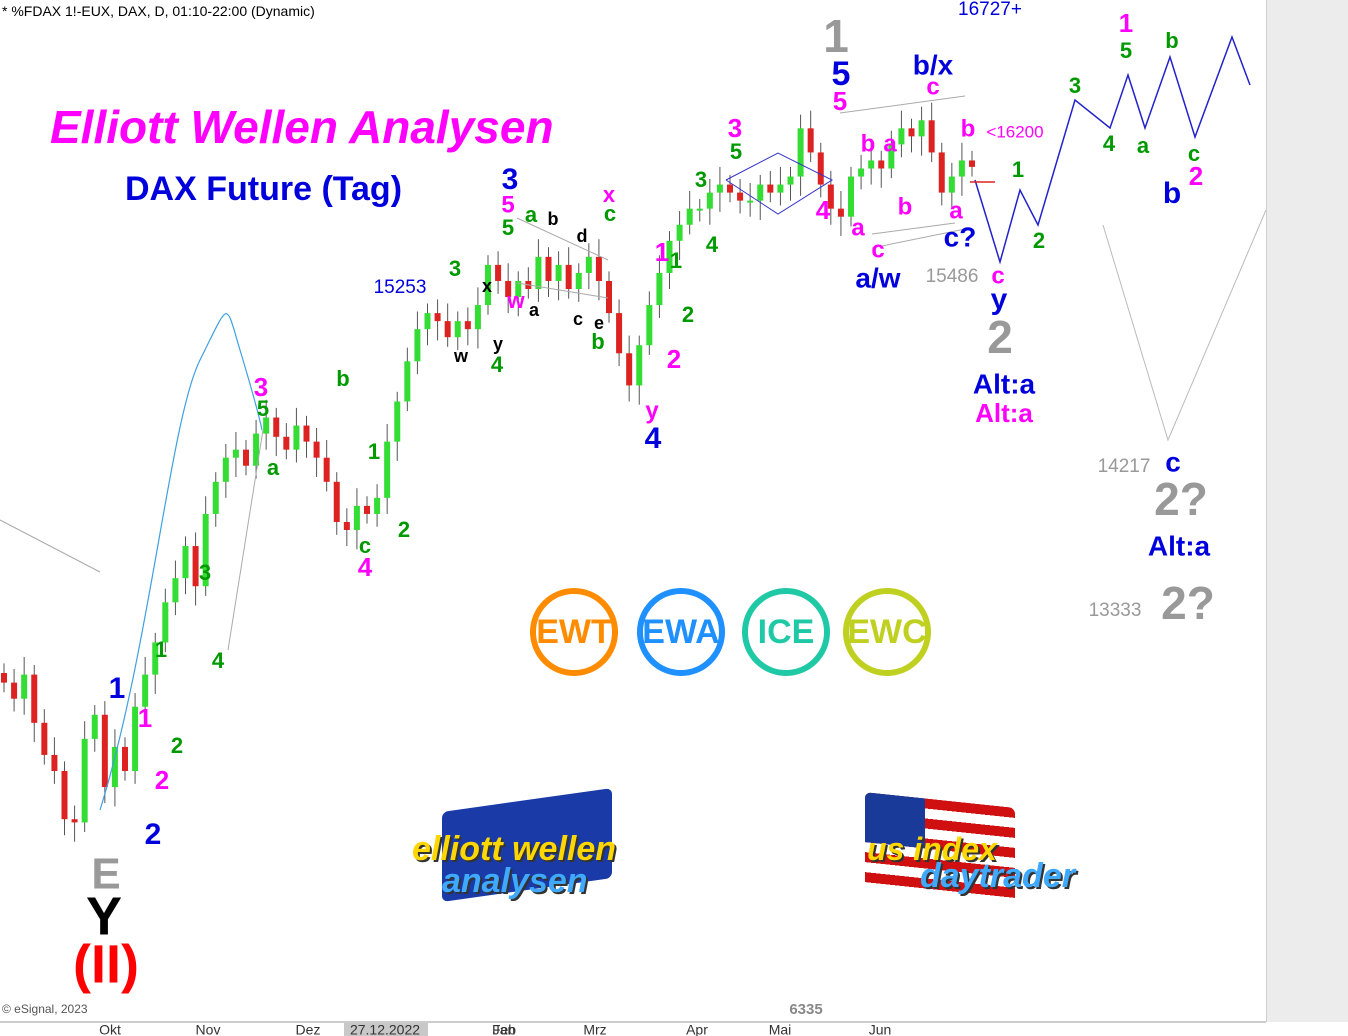 The height and width of the screenshot is (1036, 1348). Describe the element at coordinates (1184, 325) in the screenshot. I see `alt-forecast-line` at that location.